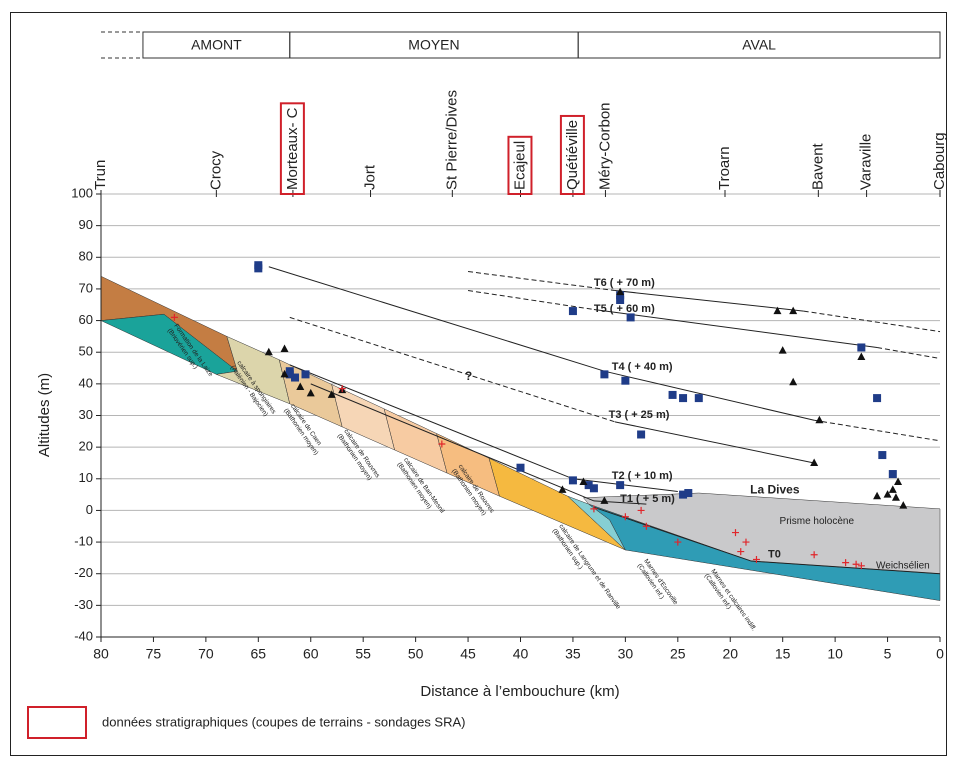 The height and width of the screenshot is (766, 957). I want to click on x-tick-label: 40, so click(521, 654).